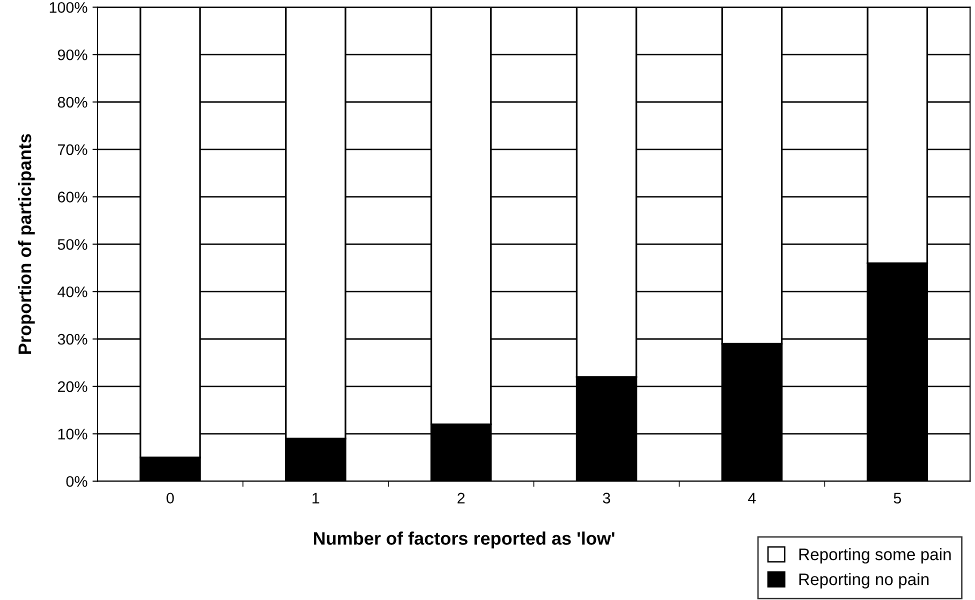 The image size is (975, 600). I want to click on y-tick-label: 30%, so click(73, 339).